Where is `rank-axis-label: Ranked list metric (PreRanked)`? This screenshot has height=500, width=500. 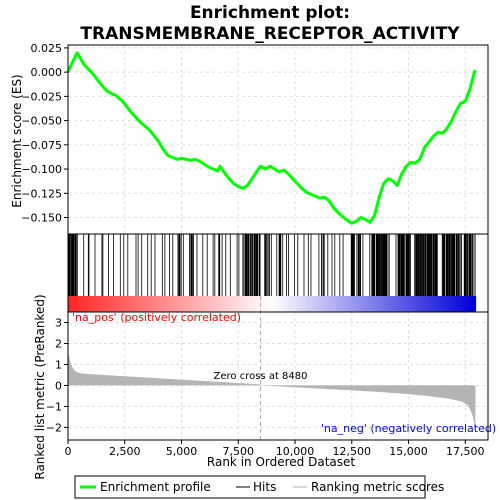
rank-axis-label: Ranked list metric (PreRanked) is located at coordinates (40, 386).